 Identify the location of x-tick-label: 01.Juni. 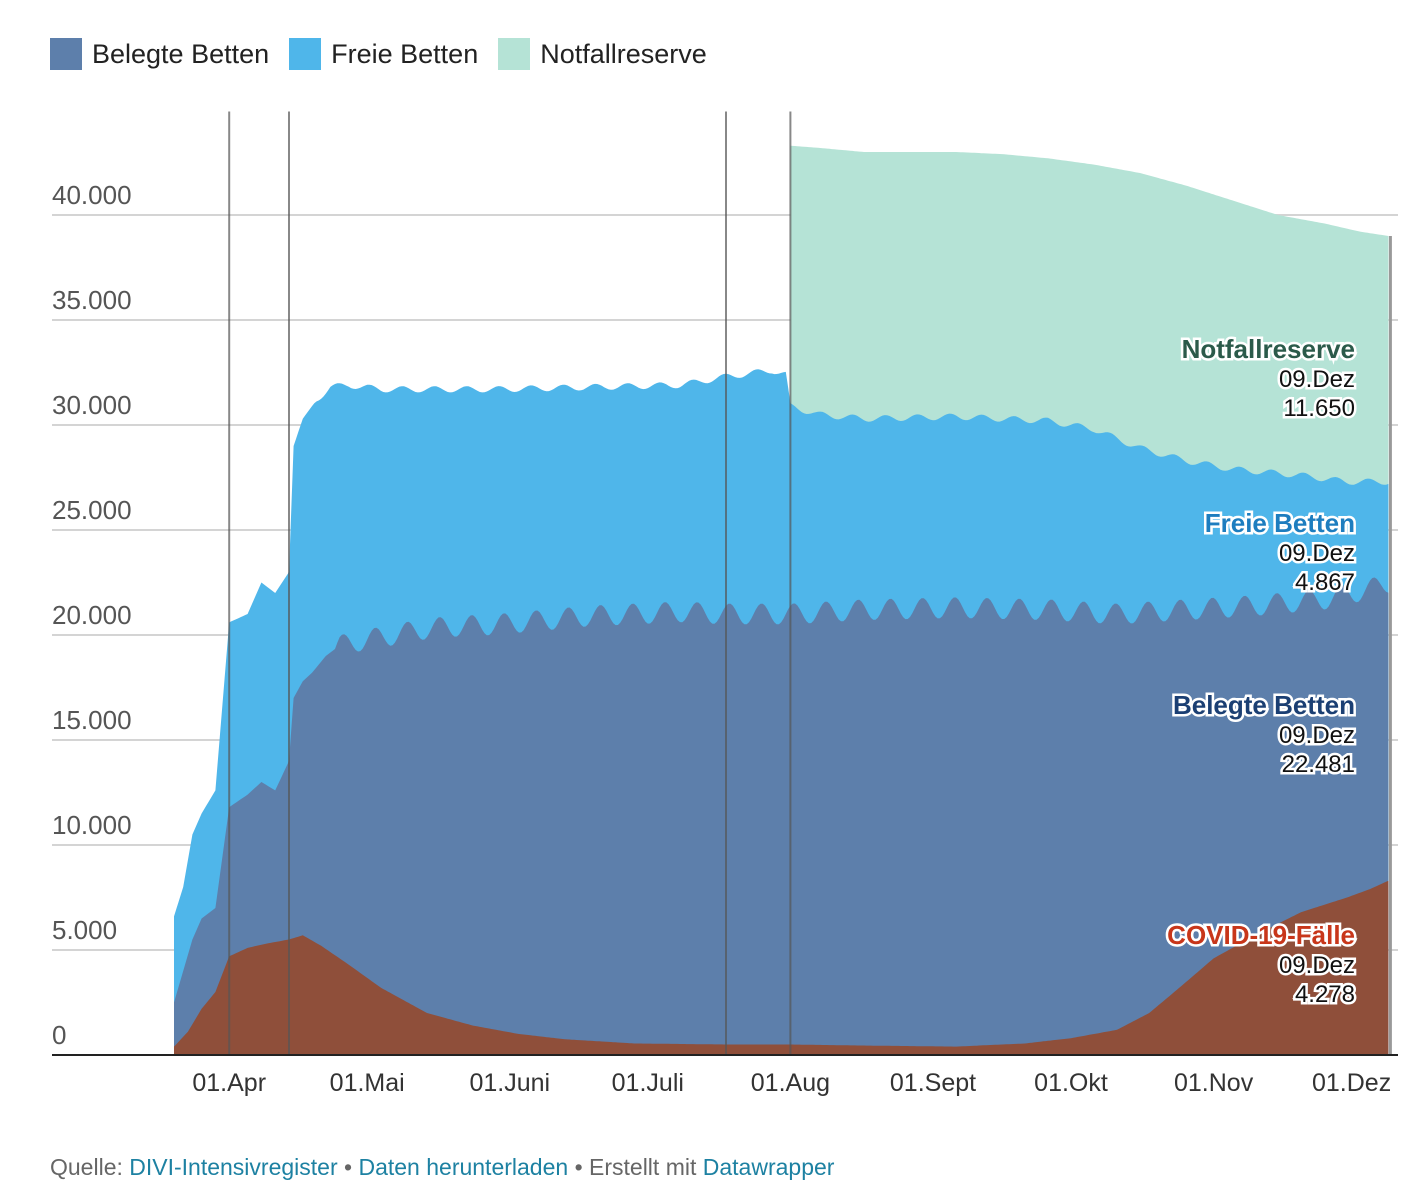
(509, 1083).